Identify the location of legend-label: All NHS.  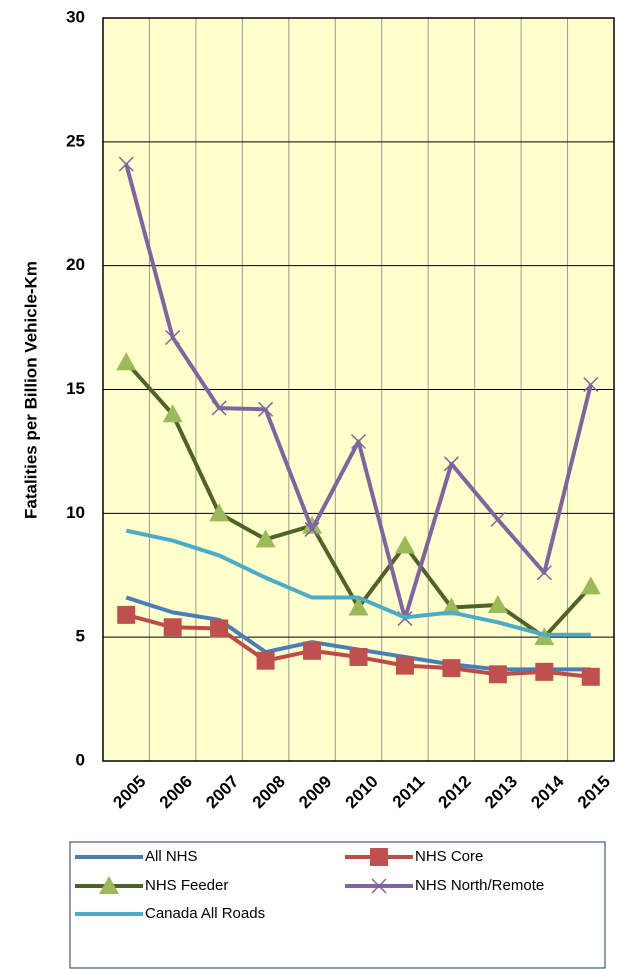
(171, 856).